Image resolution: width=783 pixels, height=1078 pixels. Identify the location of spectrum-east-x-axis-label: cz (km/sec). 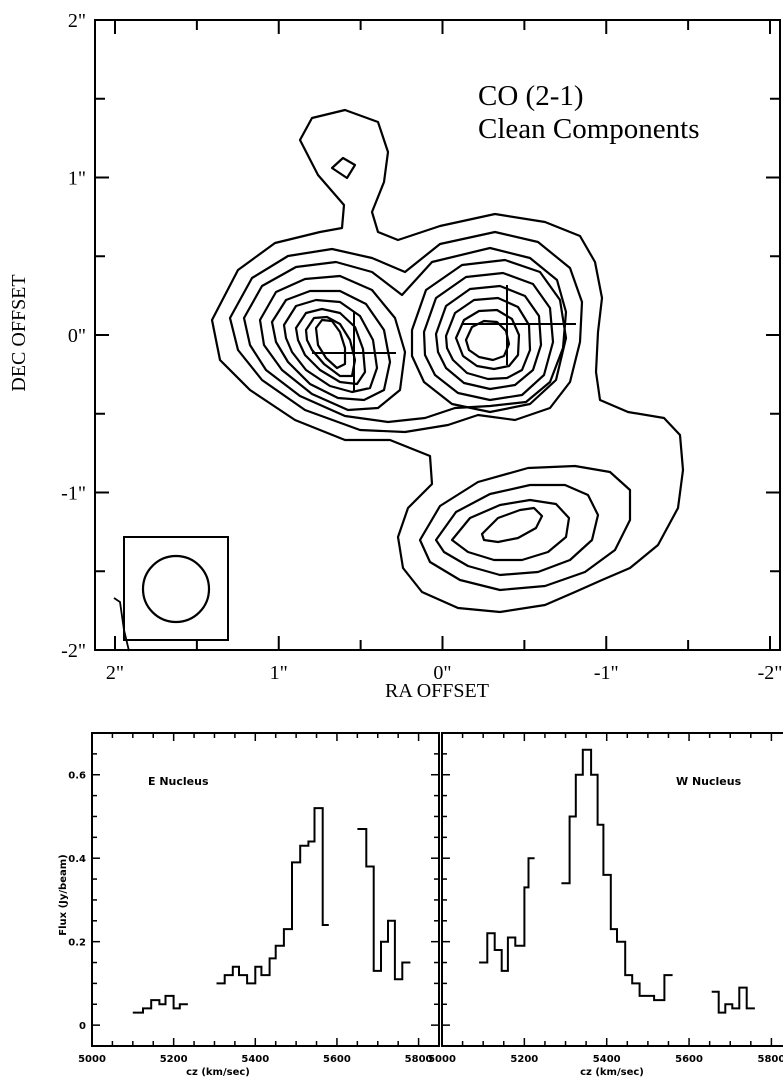
(218, 1072).